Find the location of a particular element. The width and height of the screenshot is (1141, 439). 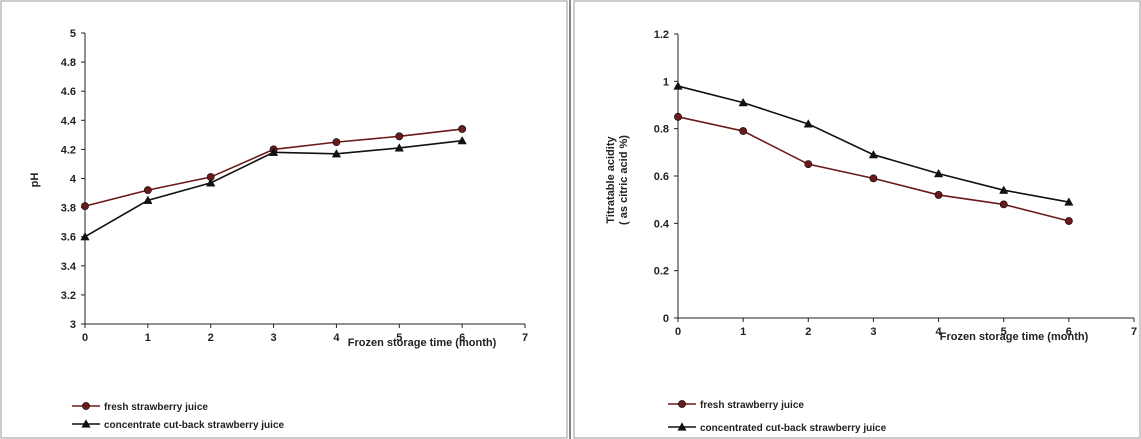

acid-x-tick-label: 3 is located at coordinates (873, 332).